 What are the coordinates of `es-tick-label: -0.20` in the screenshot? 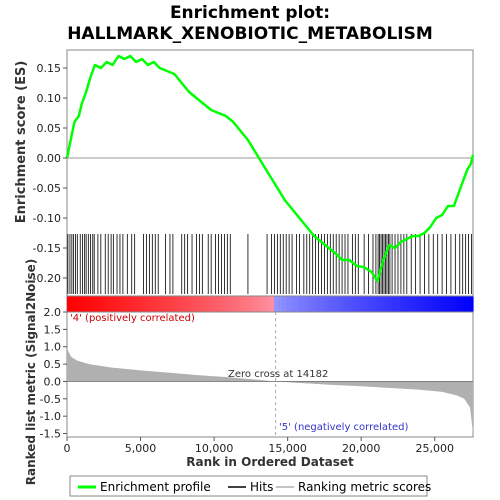 It's located at (47, 278).